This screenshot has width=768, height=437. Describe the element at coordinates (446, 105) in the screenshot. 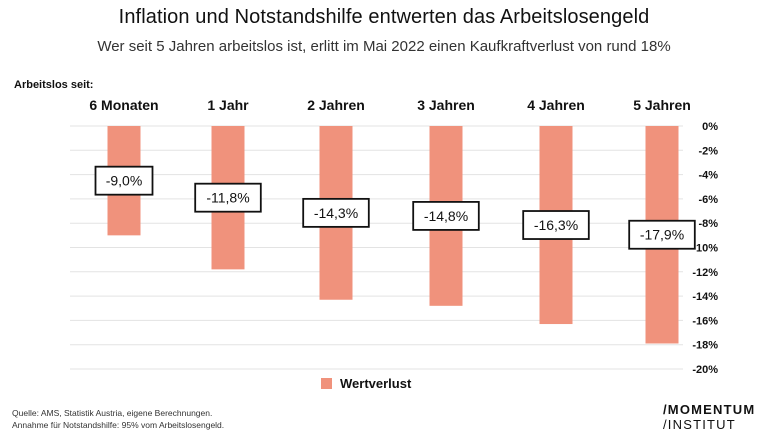

I see `category-label: 3 Jahren` at that location.